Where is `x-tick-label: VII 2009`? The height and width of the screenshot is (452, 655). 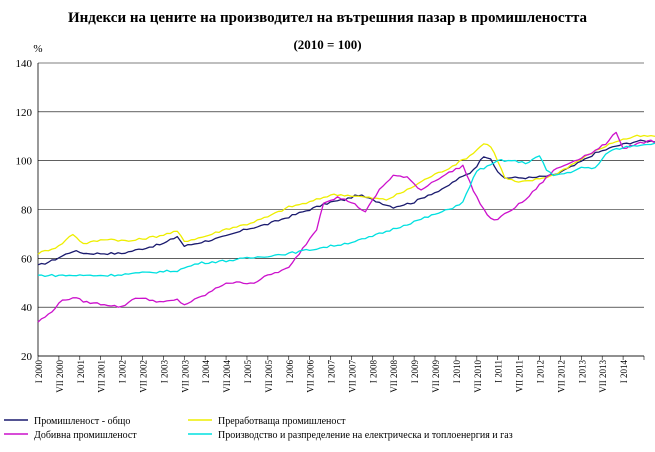 x-tick-label: VII 2009 is located at coordinates (436, 376).